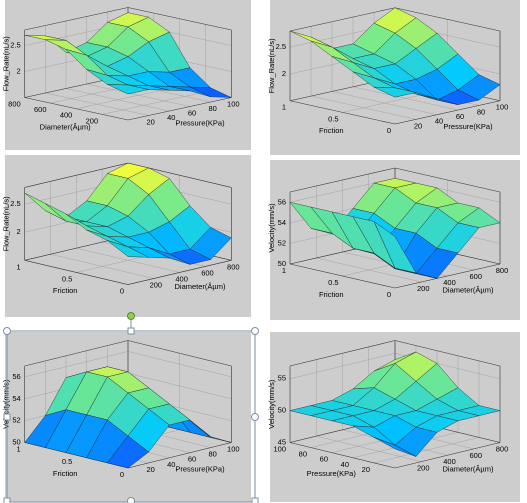 The width and height of the screenshot is (527, 503). Describe the element at coordinates (332, 473) in the screenshot. I see `y-axis-label: Pressure(KPa)` at that location.